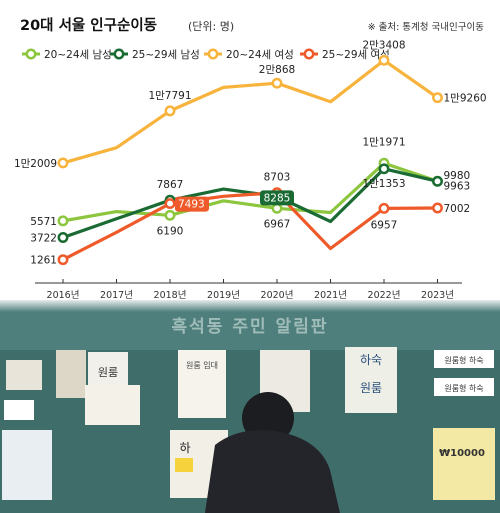  What do you see at coordinates (43, 239) in the screenshot?
I see `data-label-1-0: 3722` at bounding box center [43, 239].